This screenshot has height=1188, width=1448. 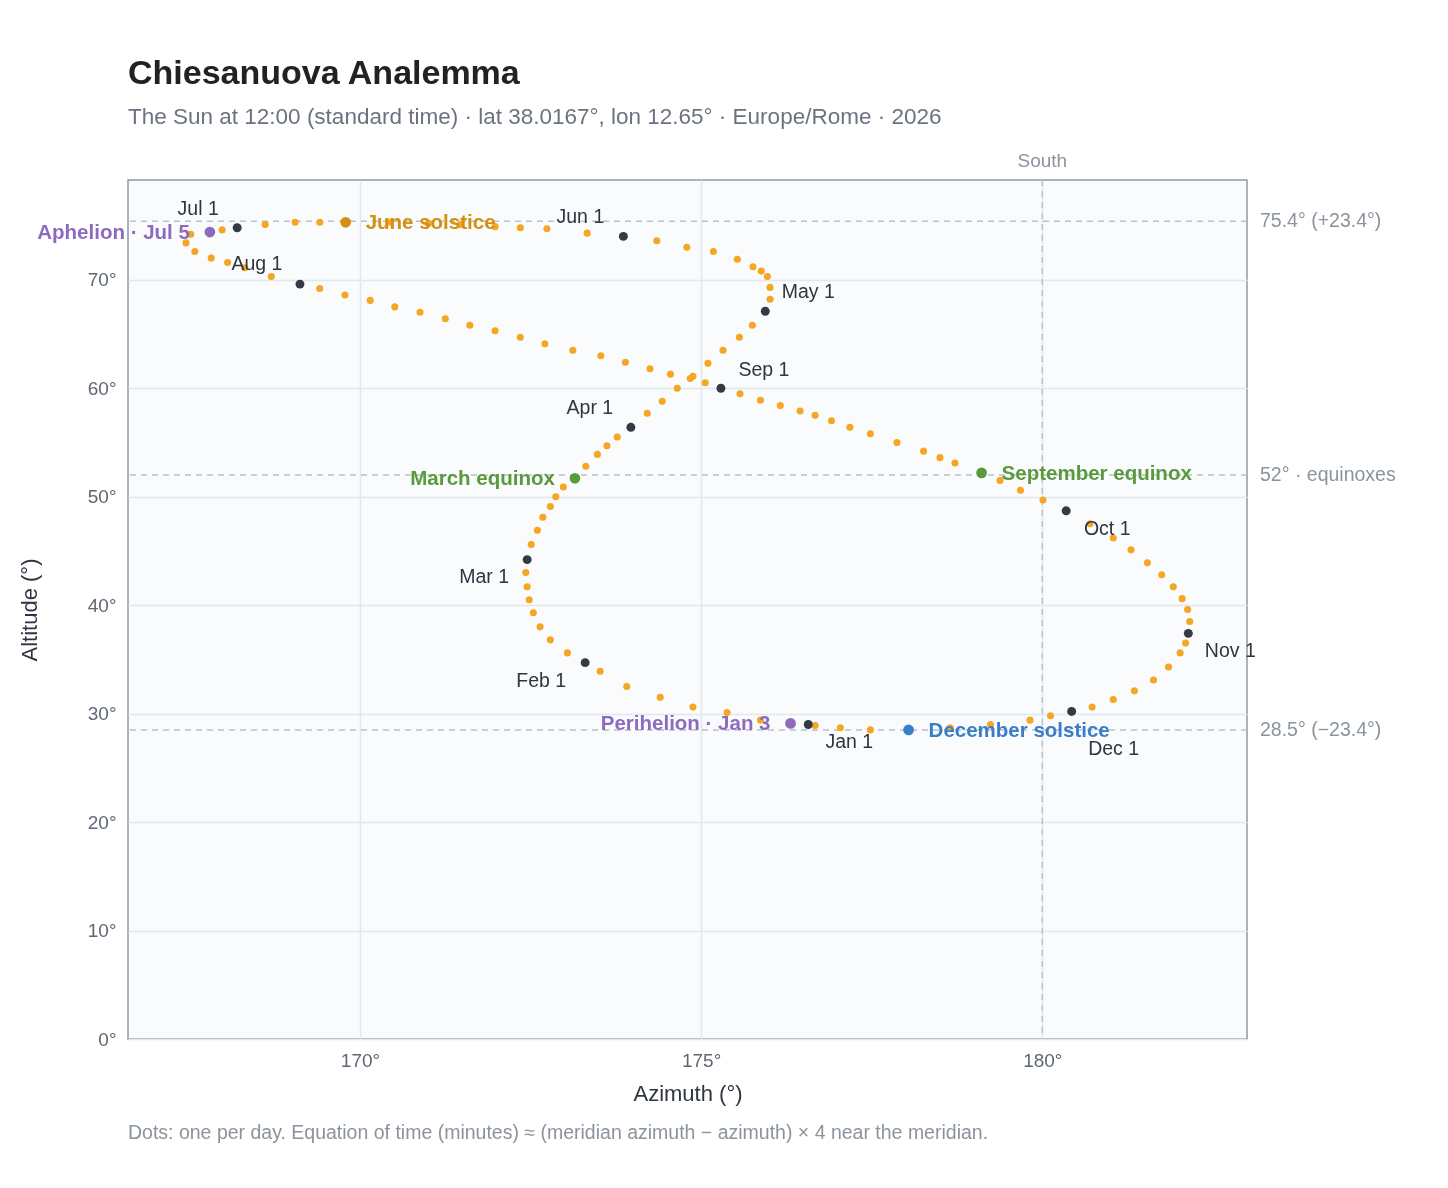 I want to click on annotation: Oct 1, so click(x=1107, y=527).